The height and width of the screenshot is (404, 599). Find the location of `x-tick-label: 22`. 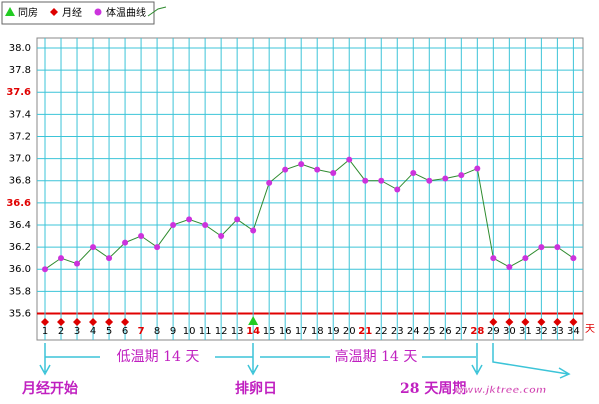

x-tick-label: 22 is located at coordinates (381, 331).